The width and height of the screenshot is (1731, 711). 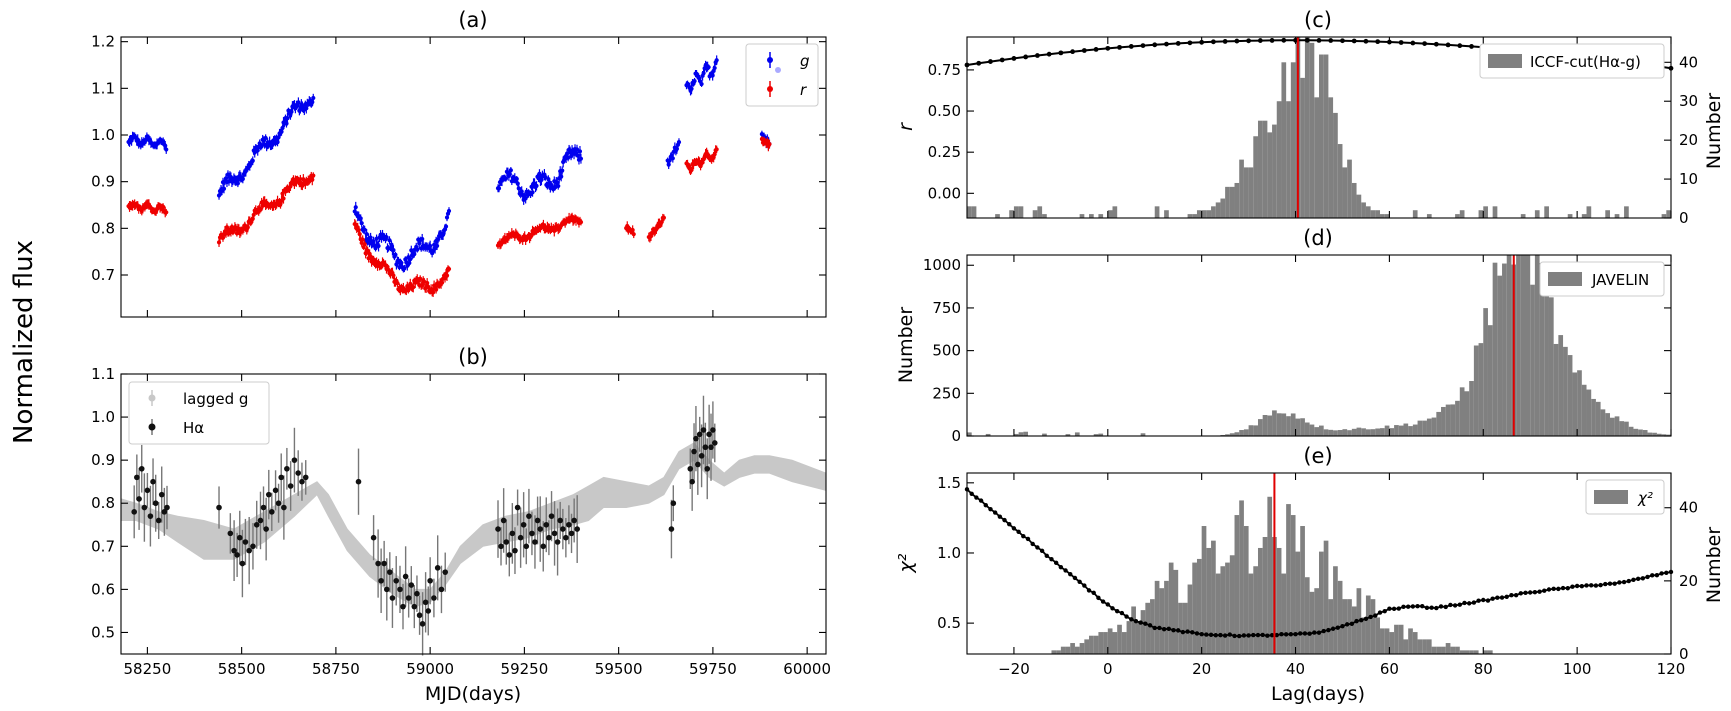 I want to click on legend-lagged-label: lagged g, so click(x=215, y=399).